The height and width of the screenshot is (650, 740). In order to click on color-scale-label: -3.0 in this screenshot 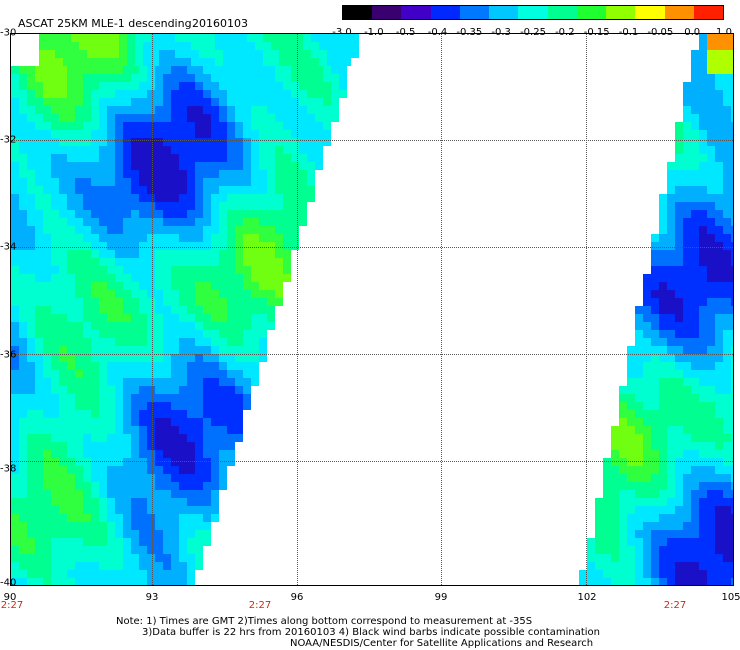, I will do `click(342, 32)`.